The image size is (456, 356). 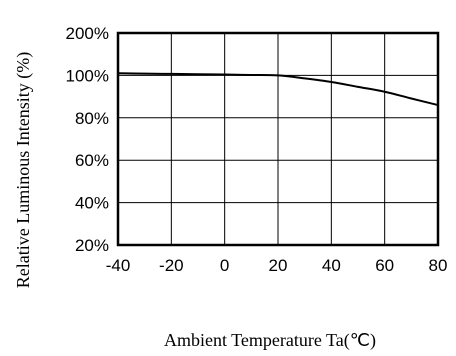 I want to click on y-tick-label: 200%, so click(x=87, y=33).